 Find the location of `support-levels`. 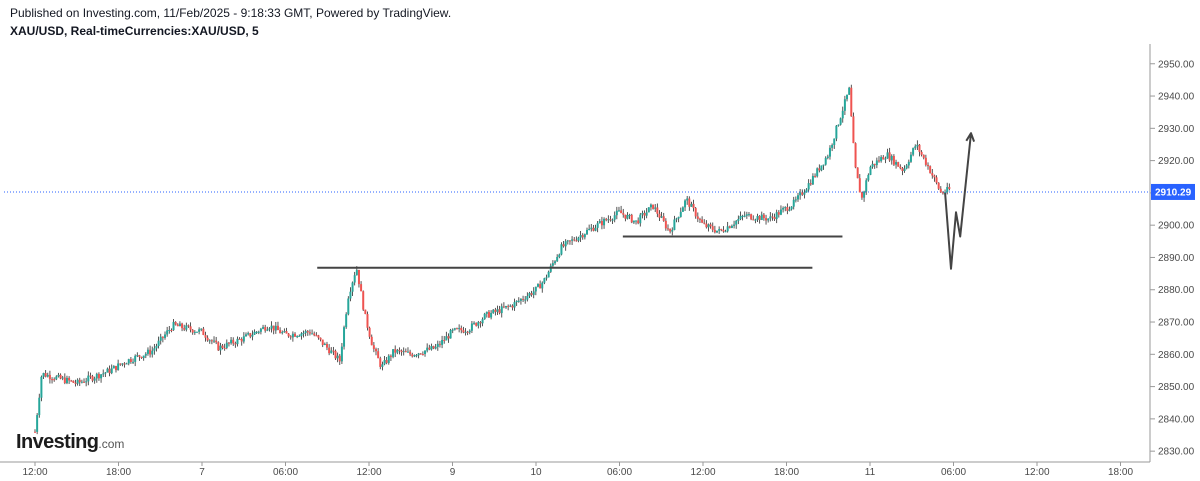

support-levels is located at coordinates (580, 252).